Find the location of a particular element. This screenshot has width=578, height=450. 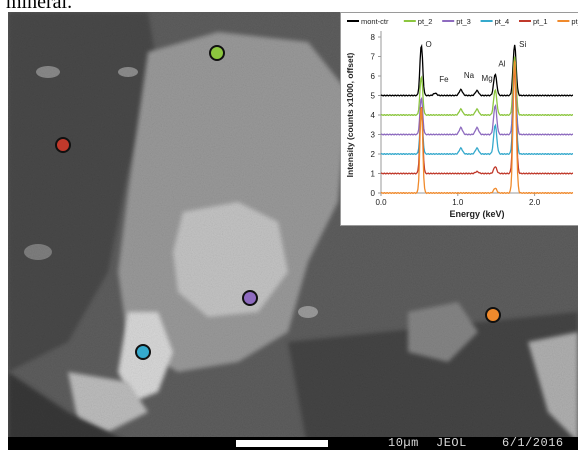

y-tick-label: 4 is located at coordinates (373, 115).